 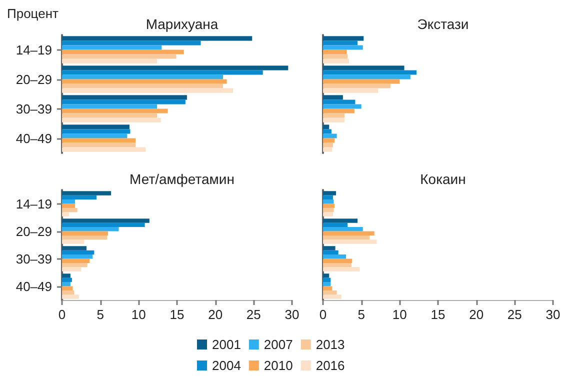 I want to click on legend-label: 2016, so click(x=330, y=365).